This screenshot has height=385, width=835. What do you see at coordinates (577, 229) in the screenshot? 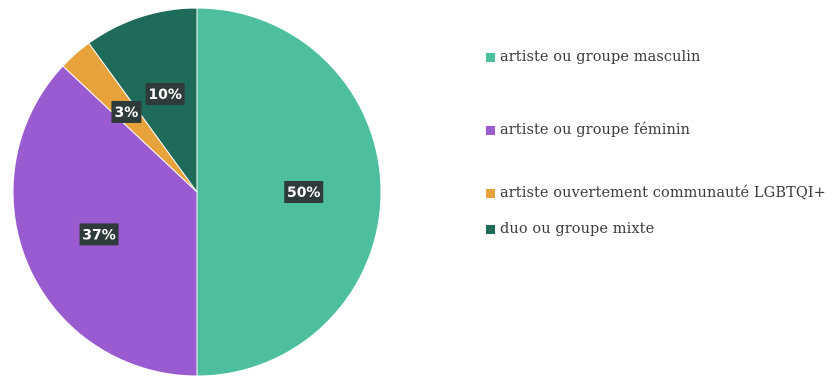
I see `legend-label-mixte: duo ou groupe mixte` at bounding box center [577, 229].